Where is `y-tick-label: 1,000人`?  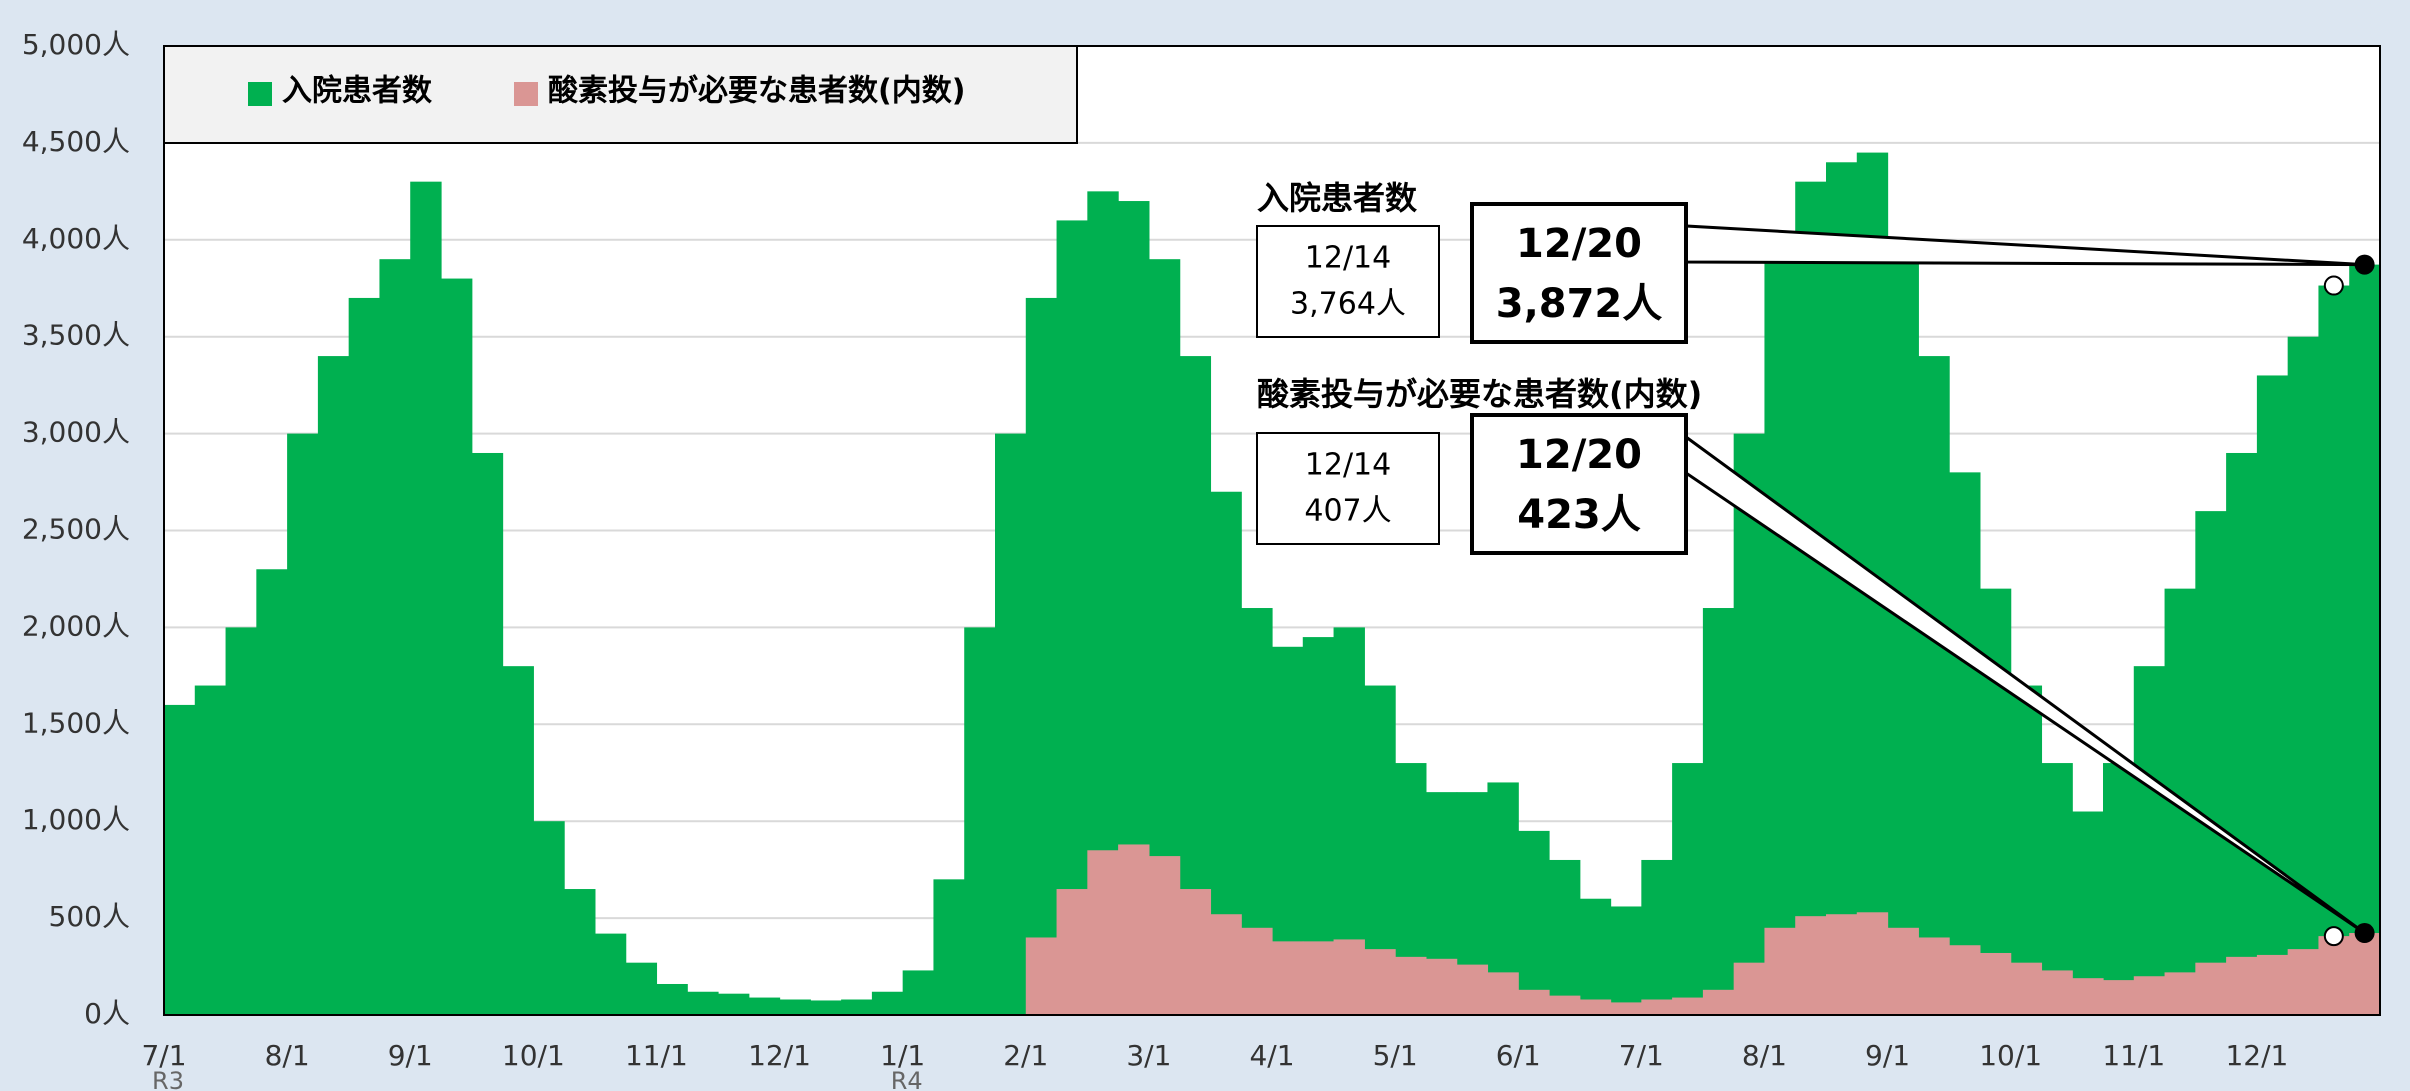 y-tick-label: 1,000人 is located at coordinates (76, 819).